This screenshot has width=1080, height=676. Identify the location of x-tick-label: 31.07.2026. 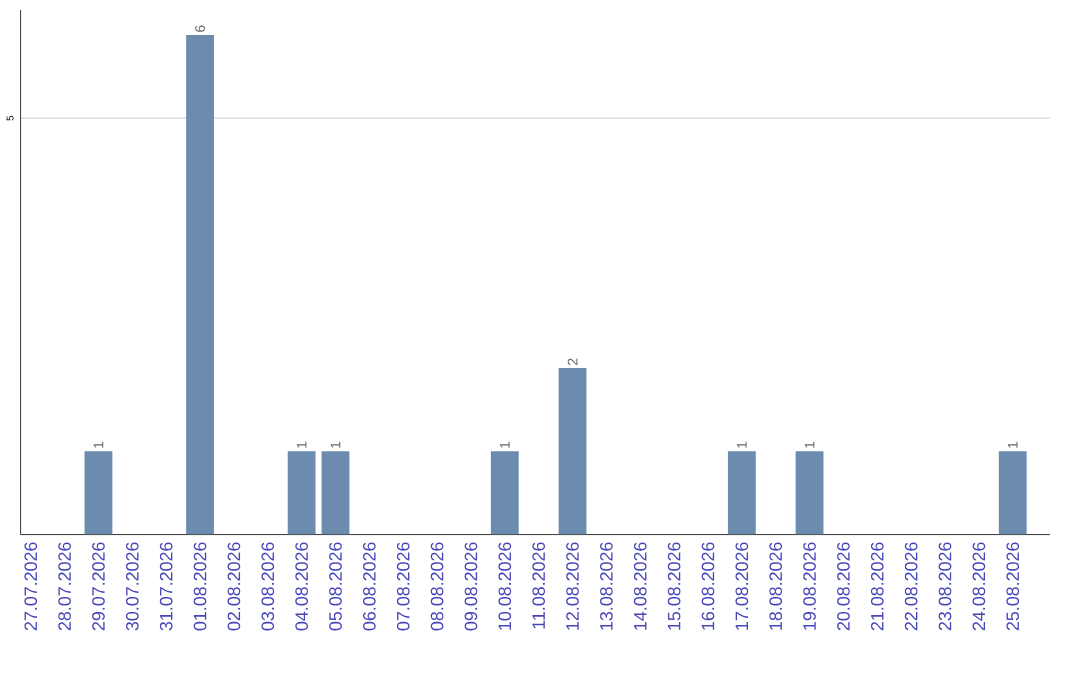
(166, 586).